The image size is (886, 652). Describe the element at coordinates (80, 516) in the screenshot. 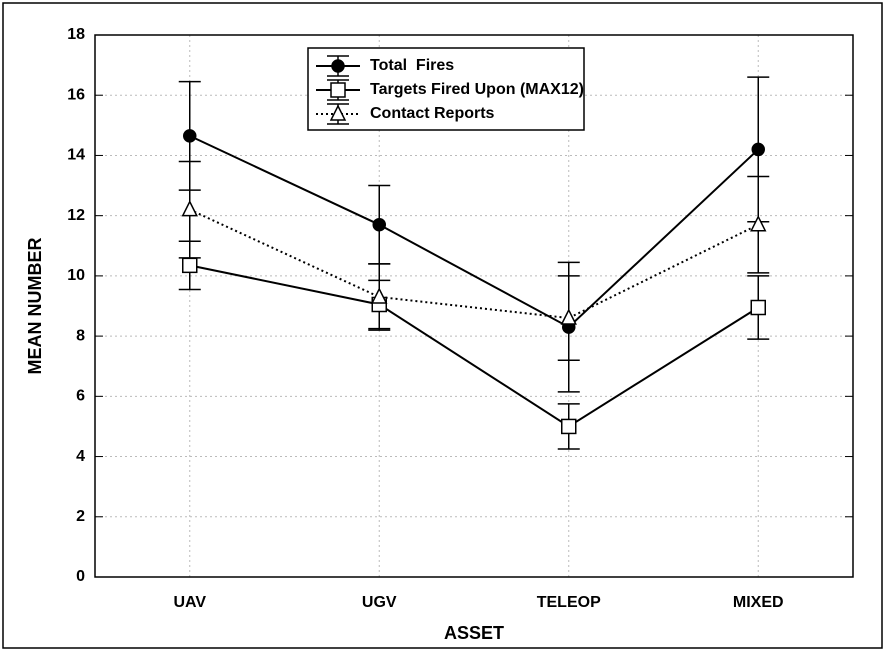

I see `y-tick-label: 2` at that location.